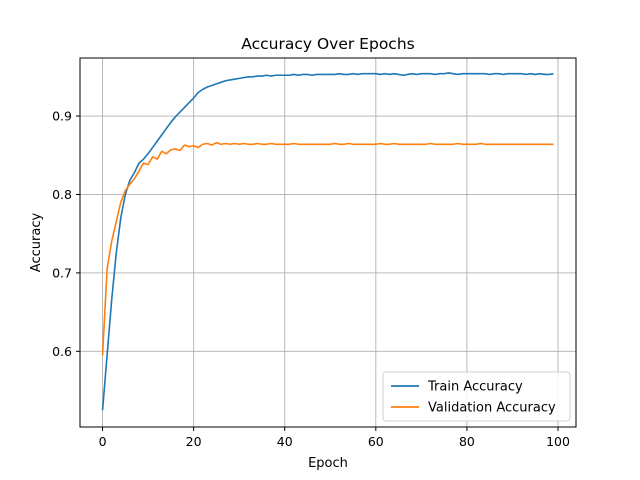  What do you see at coordinates (285, 441) in the screenshot?
I see `x-tick-label: 40` at bounding box center [285, 441].